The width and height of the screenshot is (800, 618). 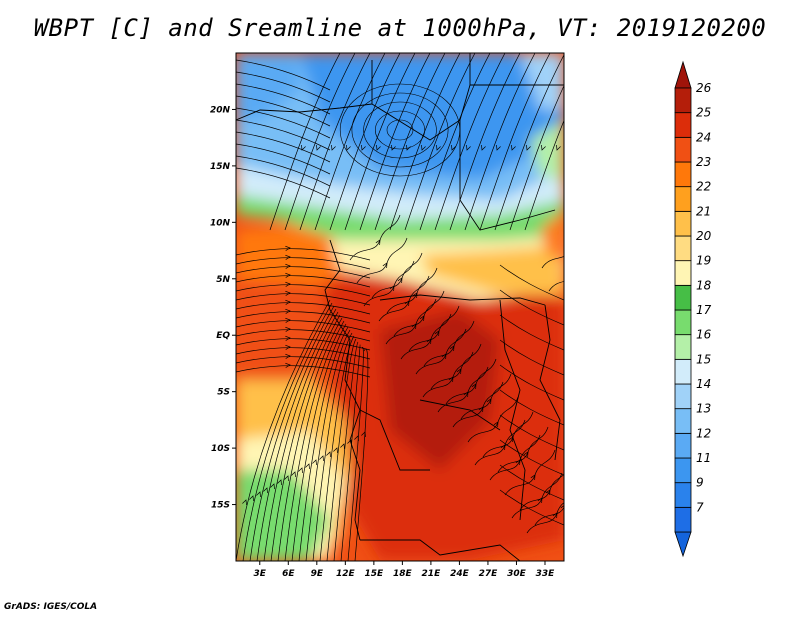 What do you see at coordinates (51, 607) in the screenshot?
I see `footer-credit: GrADS: IGES/COLA` at bounding box center [51, 607].